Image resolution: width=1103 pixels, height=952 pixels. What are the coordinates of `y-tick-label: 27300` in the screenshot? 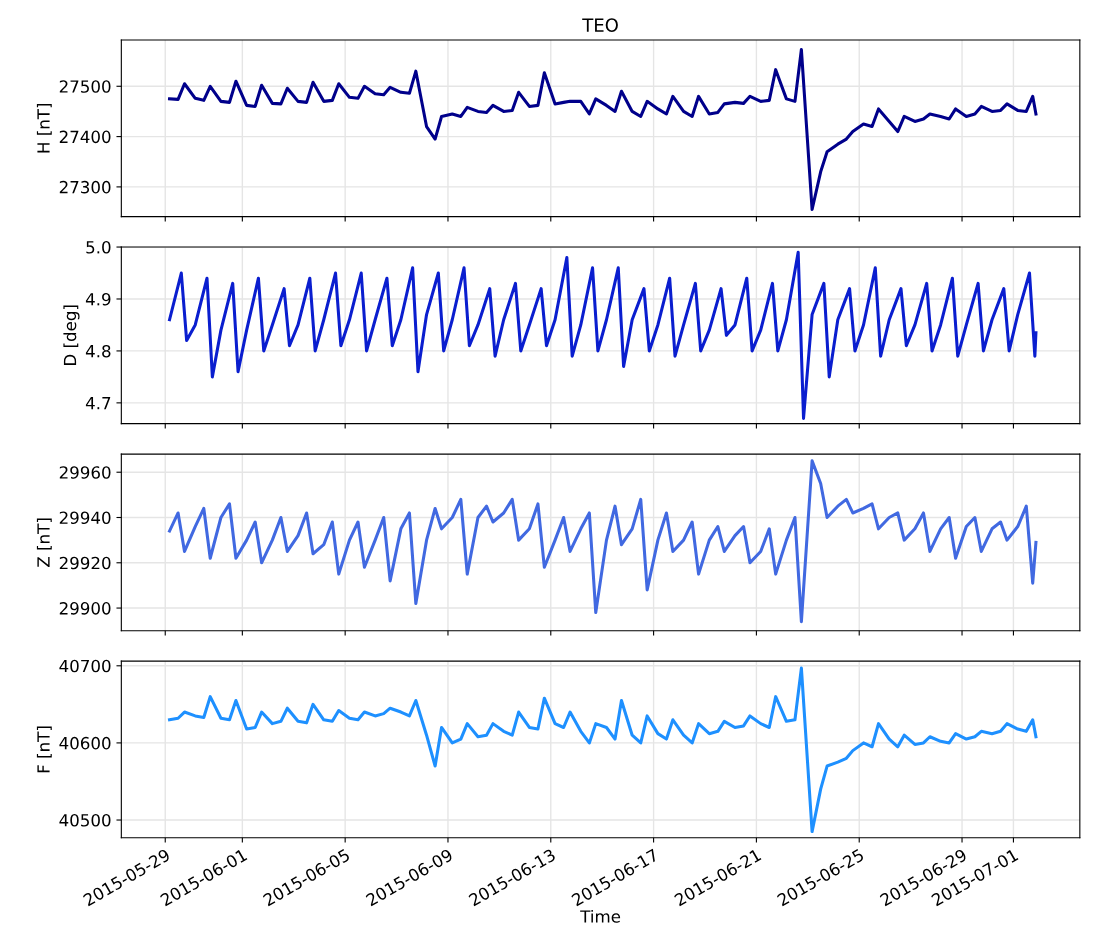 It's located at (85, 187).